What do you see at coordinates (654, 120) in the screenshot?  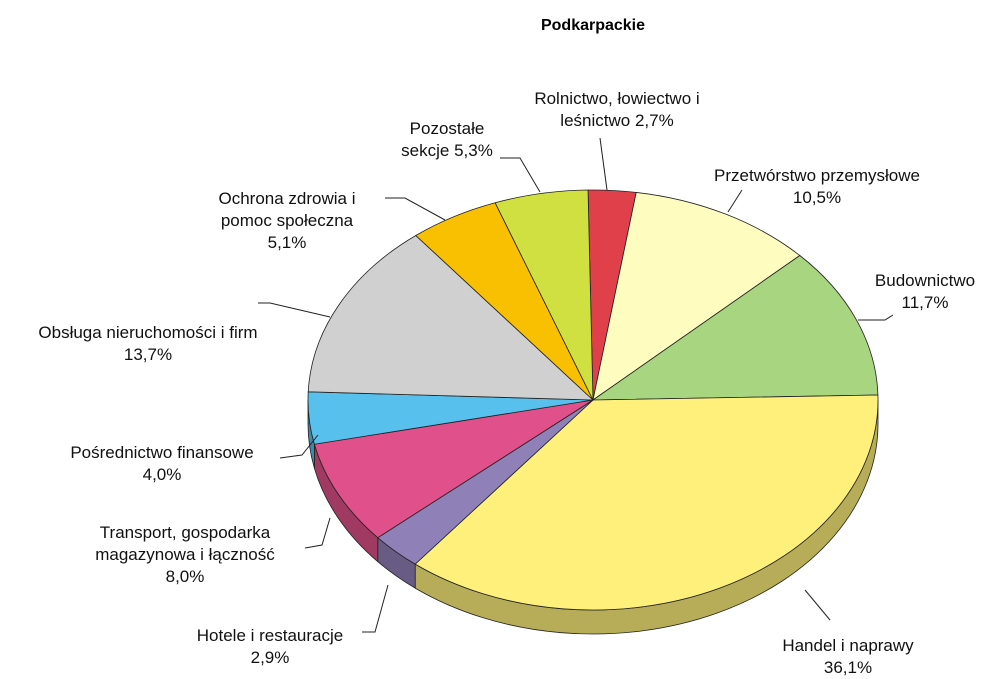 I see `value-label: 2,7%` at bounding box center [654, 120].